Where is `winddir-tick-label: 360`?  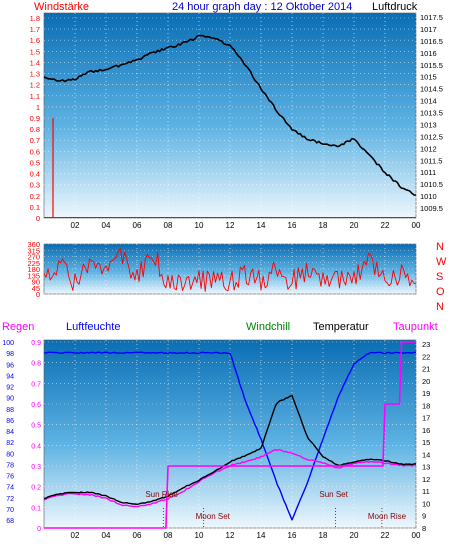 winddir-tick-label: 360 is located at coordinates (33, 244).